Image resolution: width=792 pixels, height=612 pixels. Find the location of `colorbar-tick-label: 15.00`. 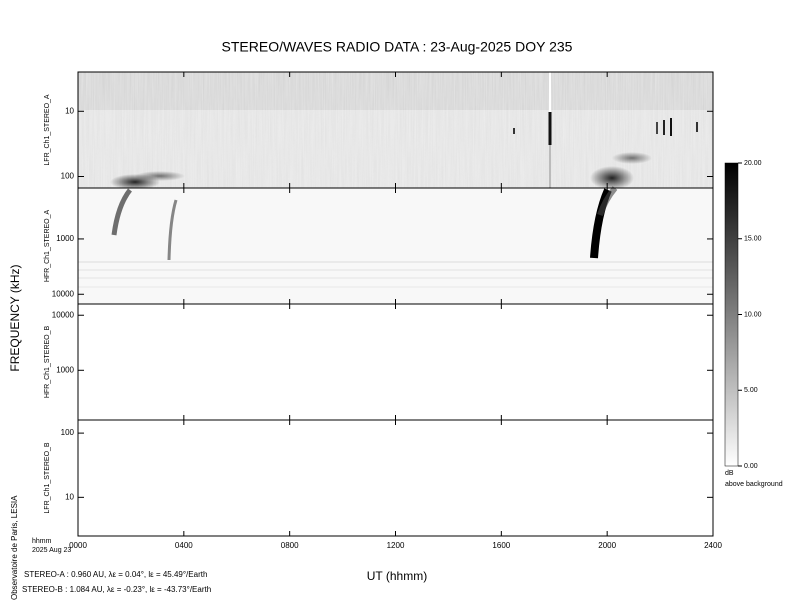

colorbar-tick-label: 15.00 is located at coordinates (753, 239).